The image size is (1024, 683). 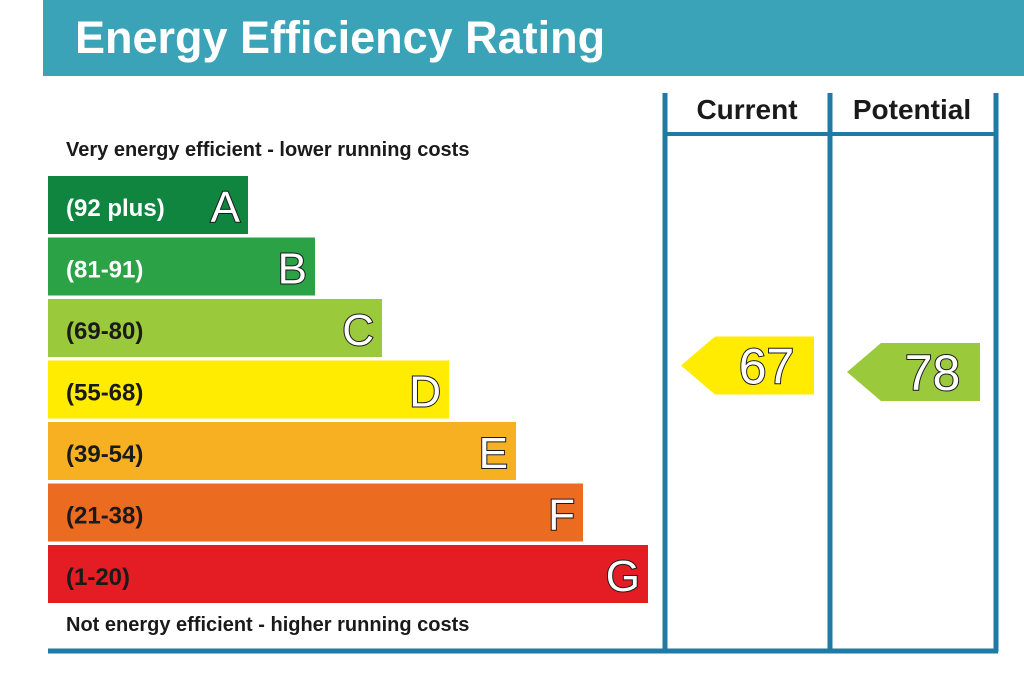 What do you see at coordinates (104, 454) in the screenshot?
I see `band-range-label: (39-54)` at bounding box center [104, 454].